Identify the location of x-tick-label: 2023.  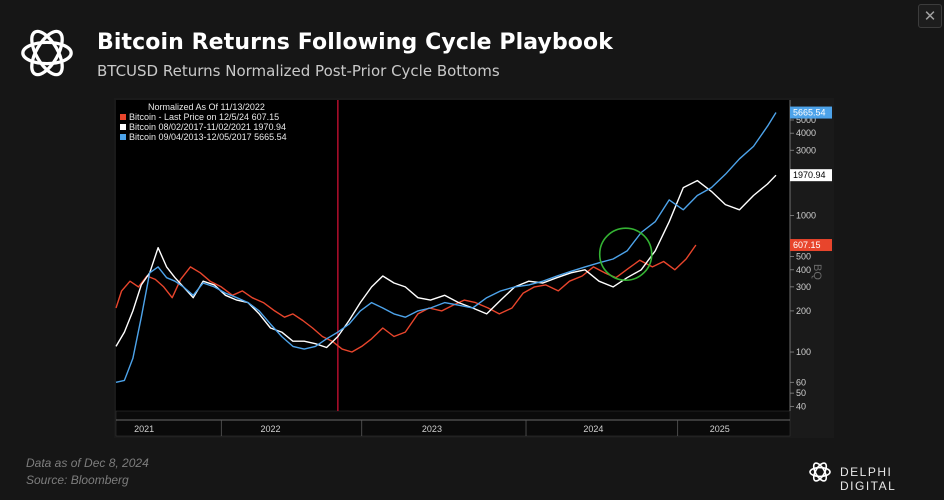
(432, 429).